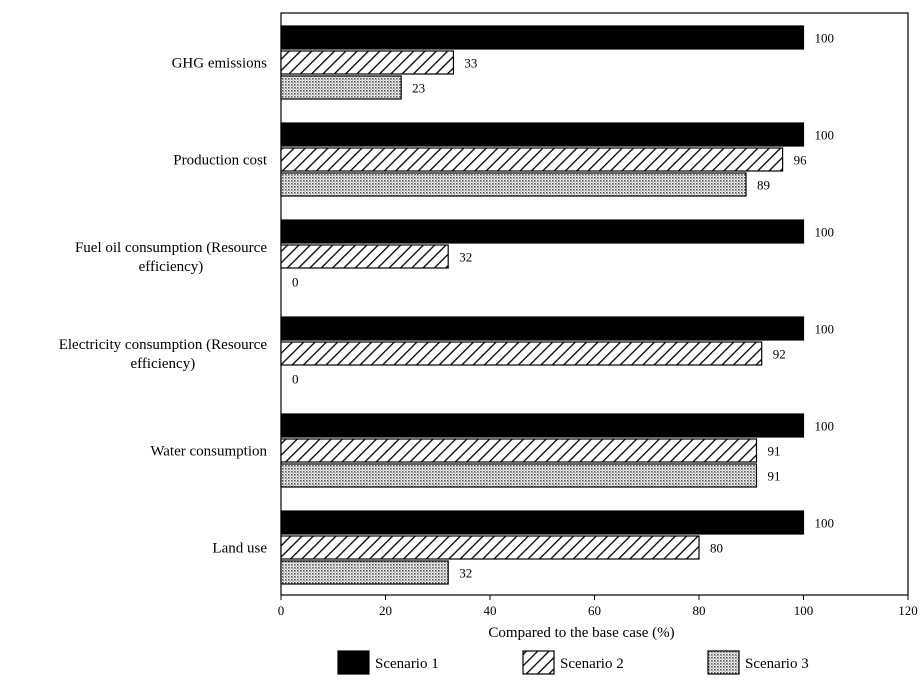  What do you see at coordinates (594, 610) in the screenshot?
I see `x-tick-label: 60` at bounding box center [594, 610].